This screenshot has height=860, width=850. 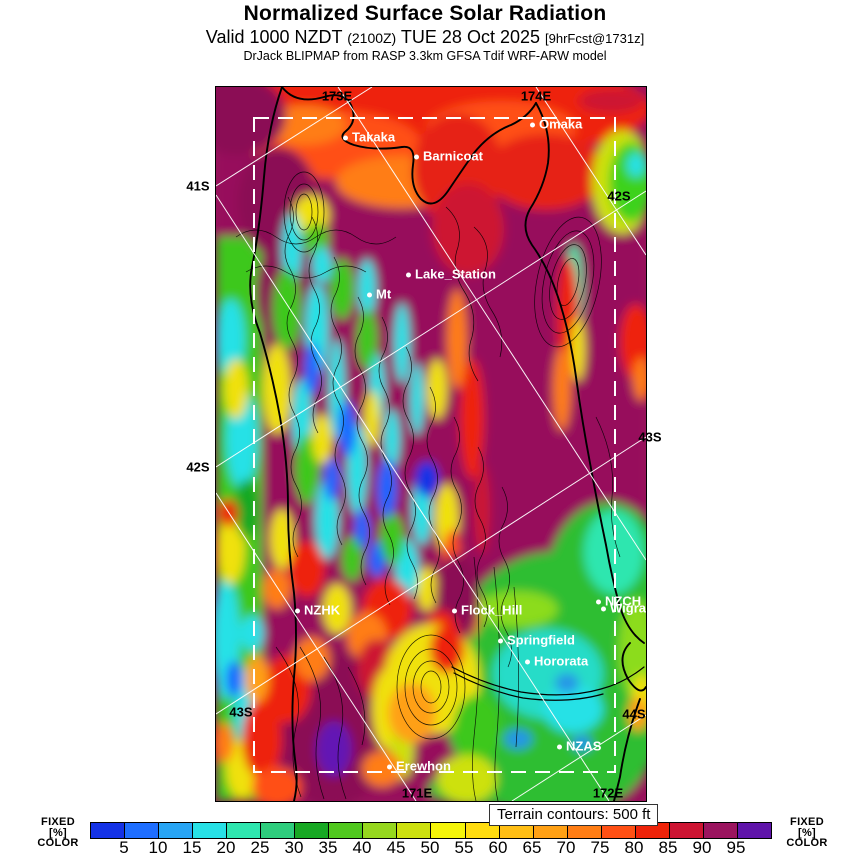 What do you see at coordinates (260, 847) in the screenshot?
I see `colorbar-tick-25: 25` at bounding box center [260, 847].